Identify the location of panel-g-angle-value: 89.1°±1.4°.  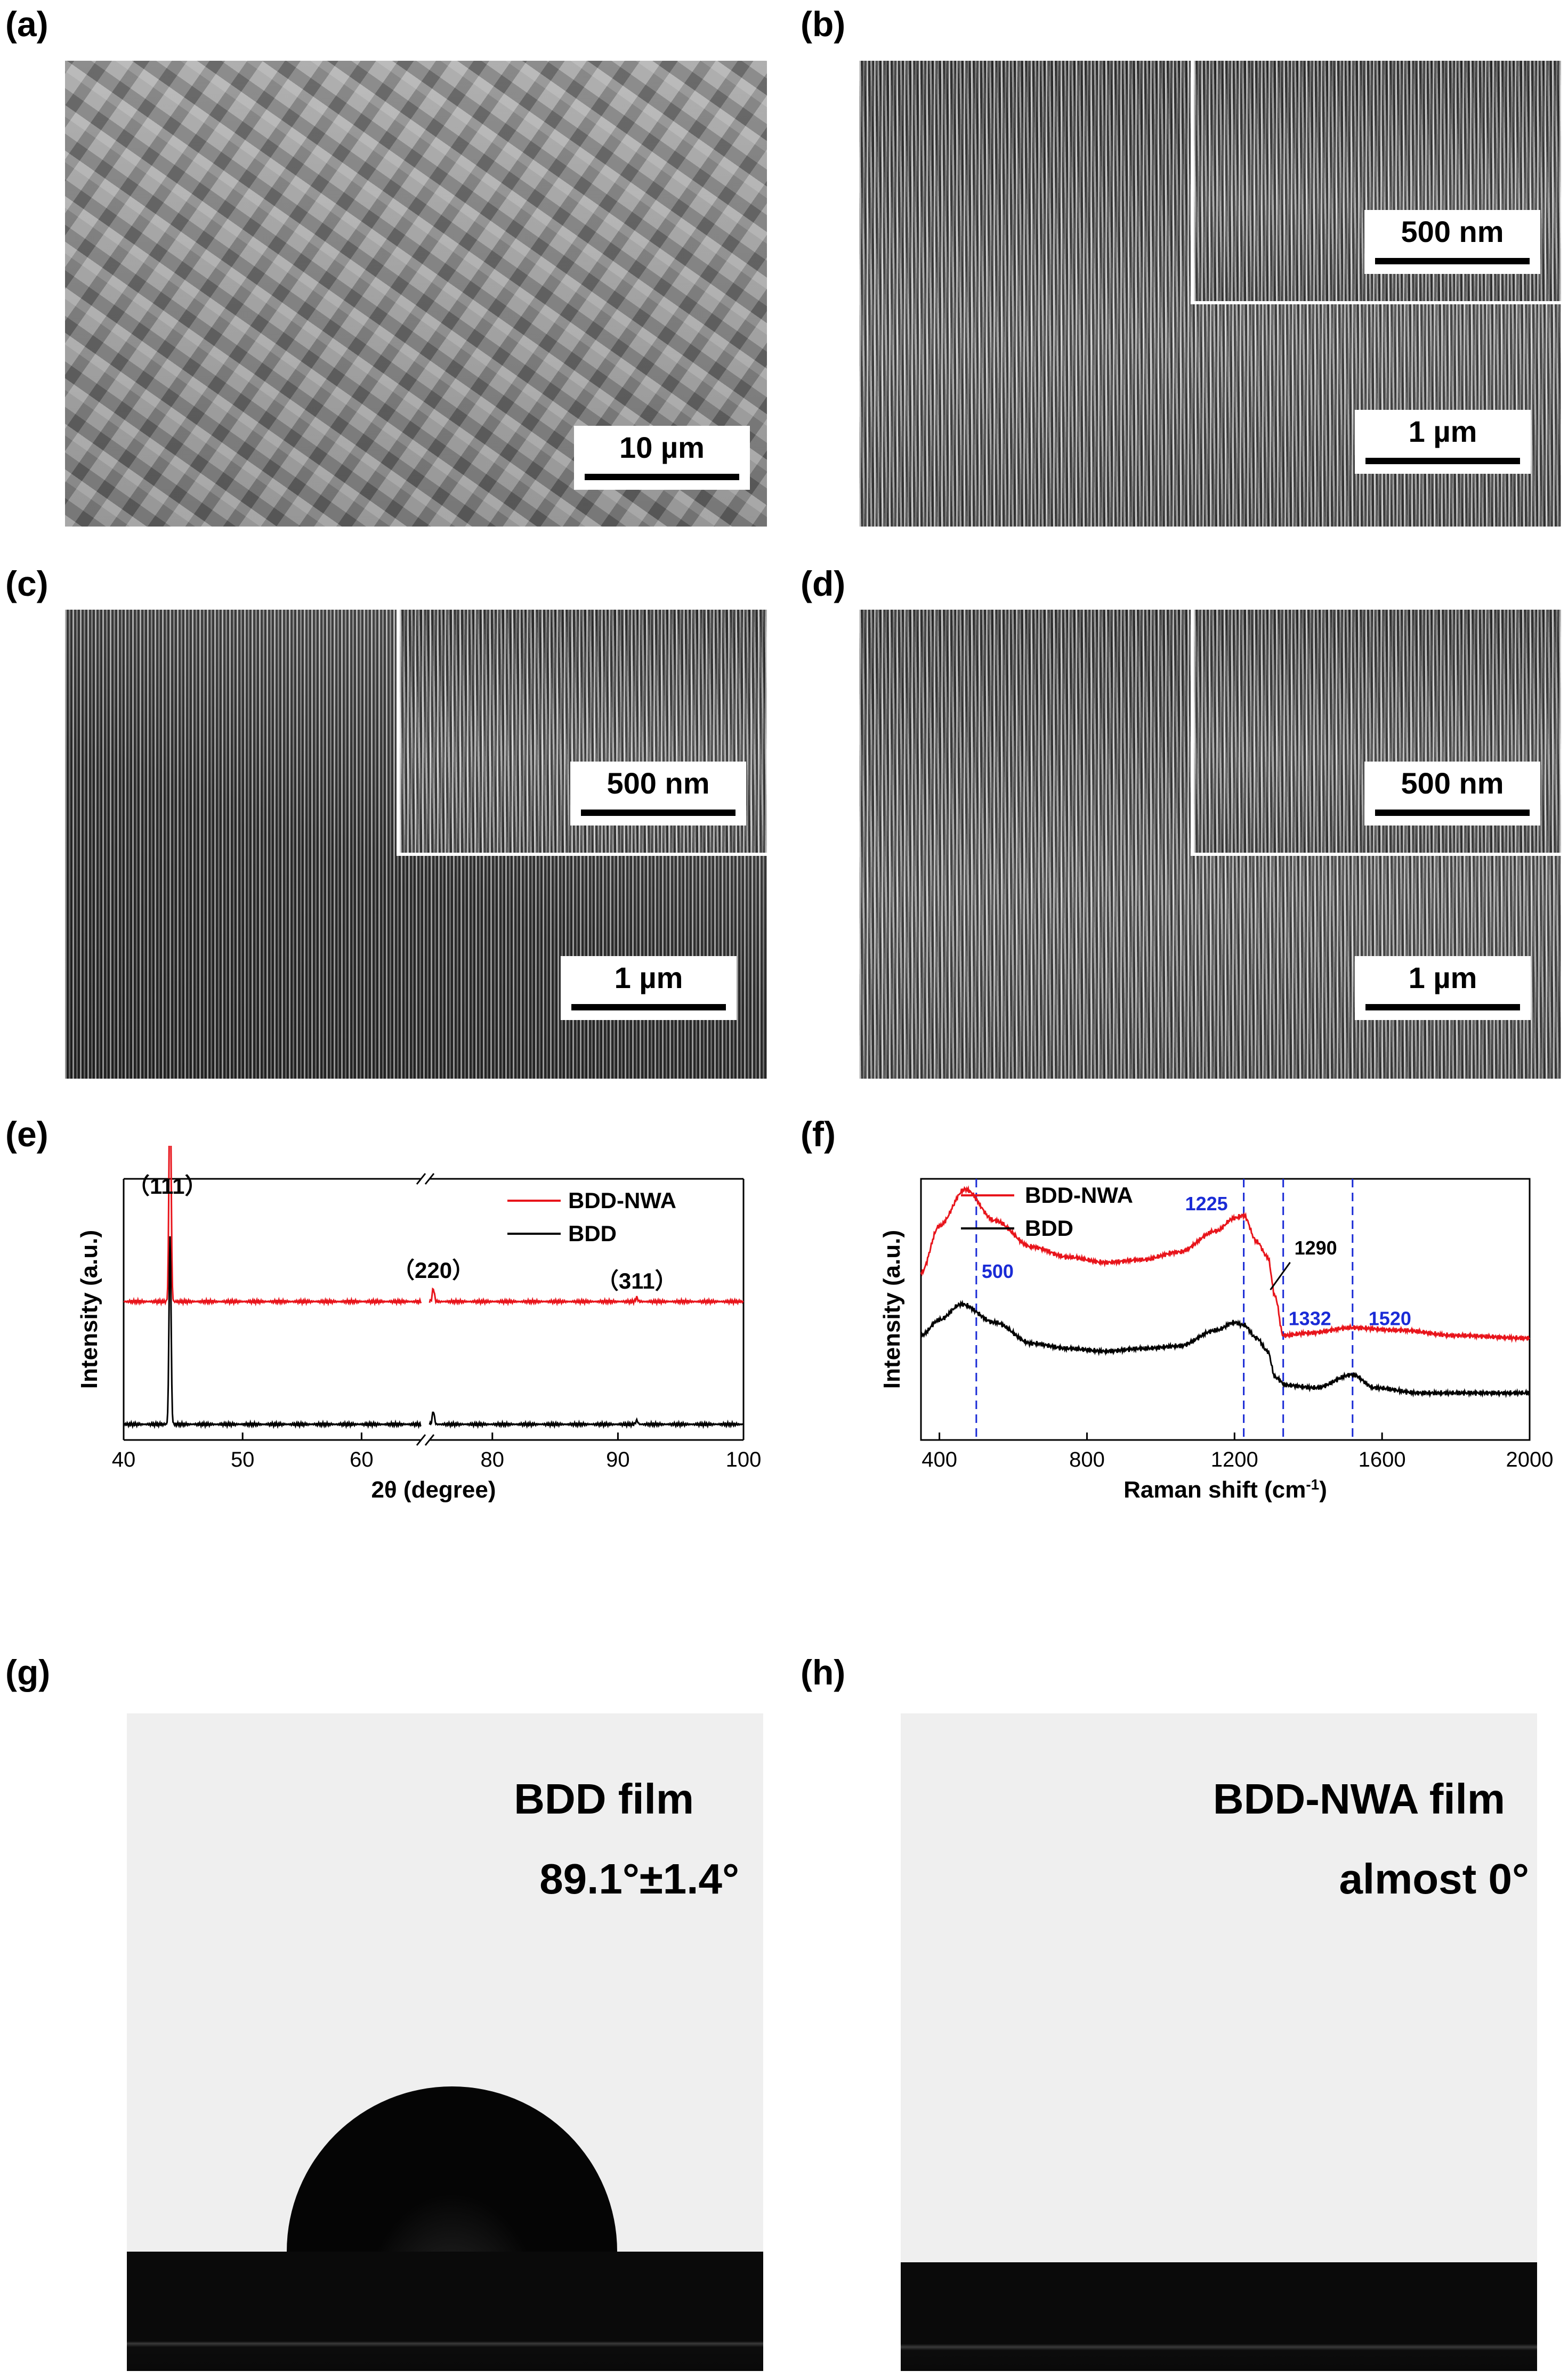
(639, 1879).